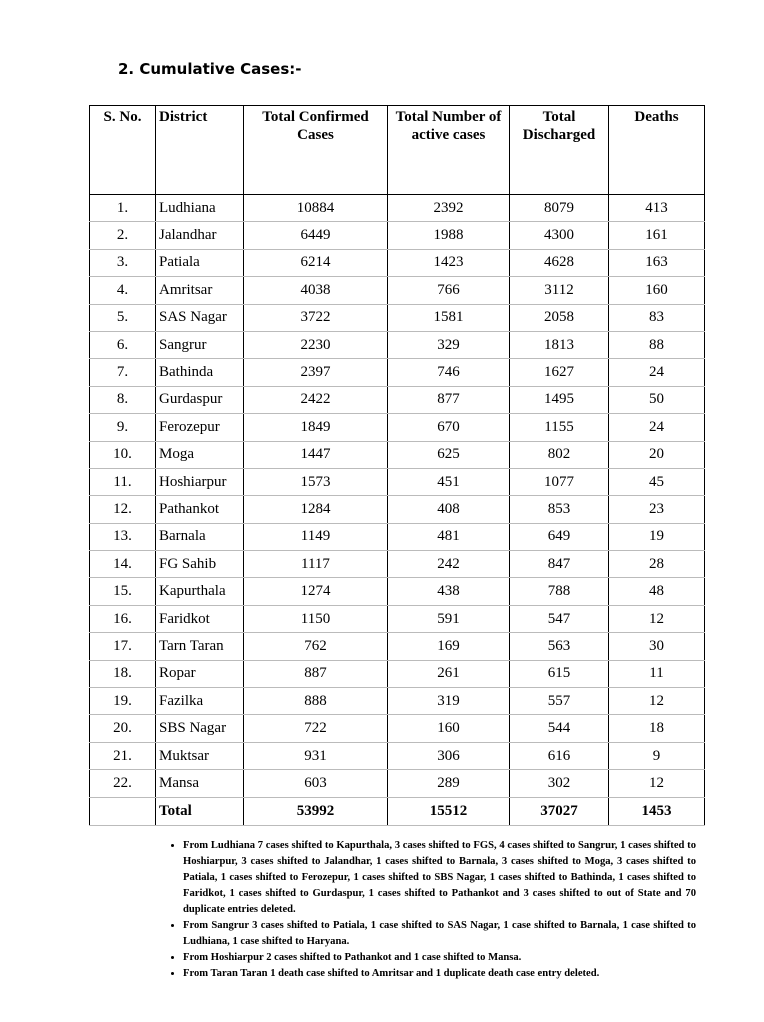  What do you see at coordinates (448, 372) in the screenshot?
I see `table-cell: 746` at bounding box center [448, 372].